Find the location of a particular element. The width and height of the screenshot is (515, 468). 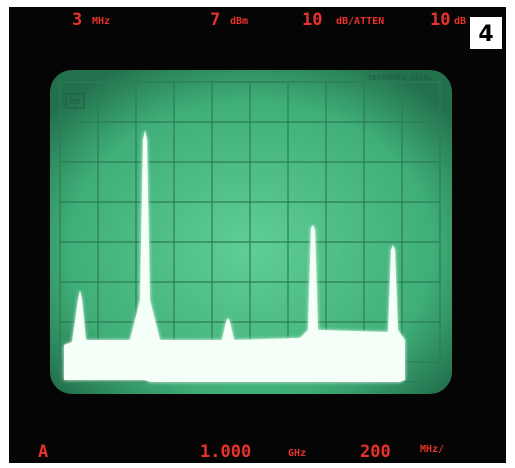

badge: 4 is located at coordinates (485, 34).